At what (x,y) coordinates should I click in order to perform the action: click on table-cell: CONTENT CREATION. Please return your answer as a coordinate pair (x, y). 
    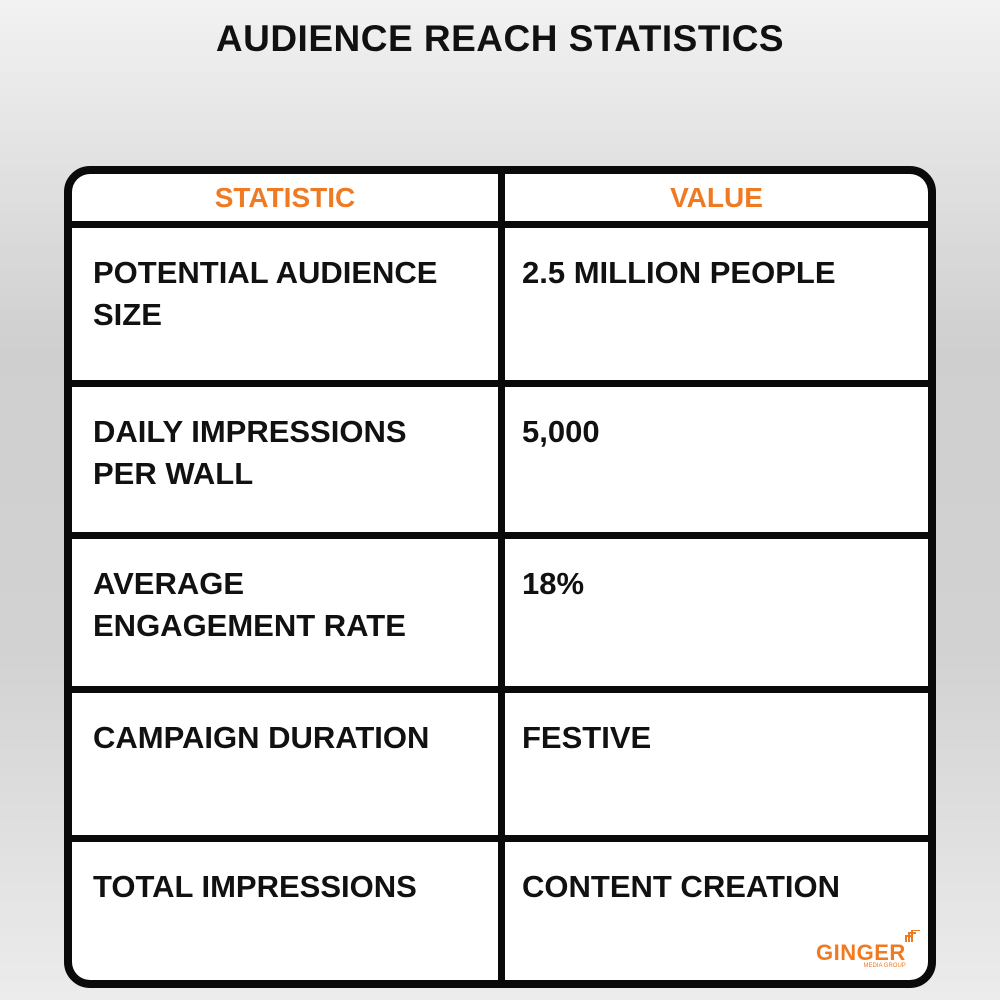
    Looking at the image, I should click on (716, 911).